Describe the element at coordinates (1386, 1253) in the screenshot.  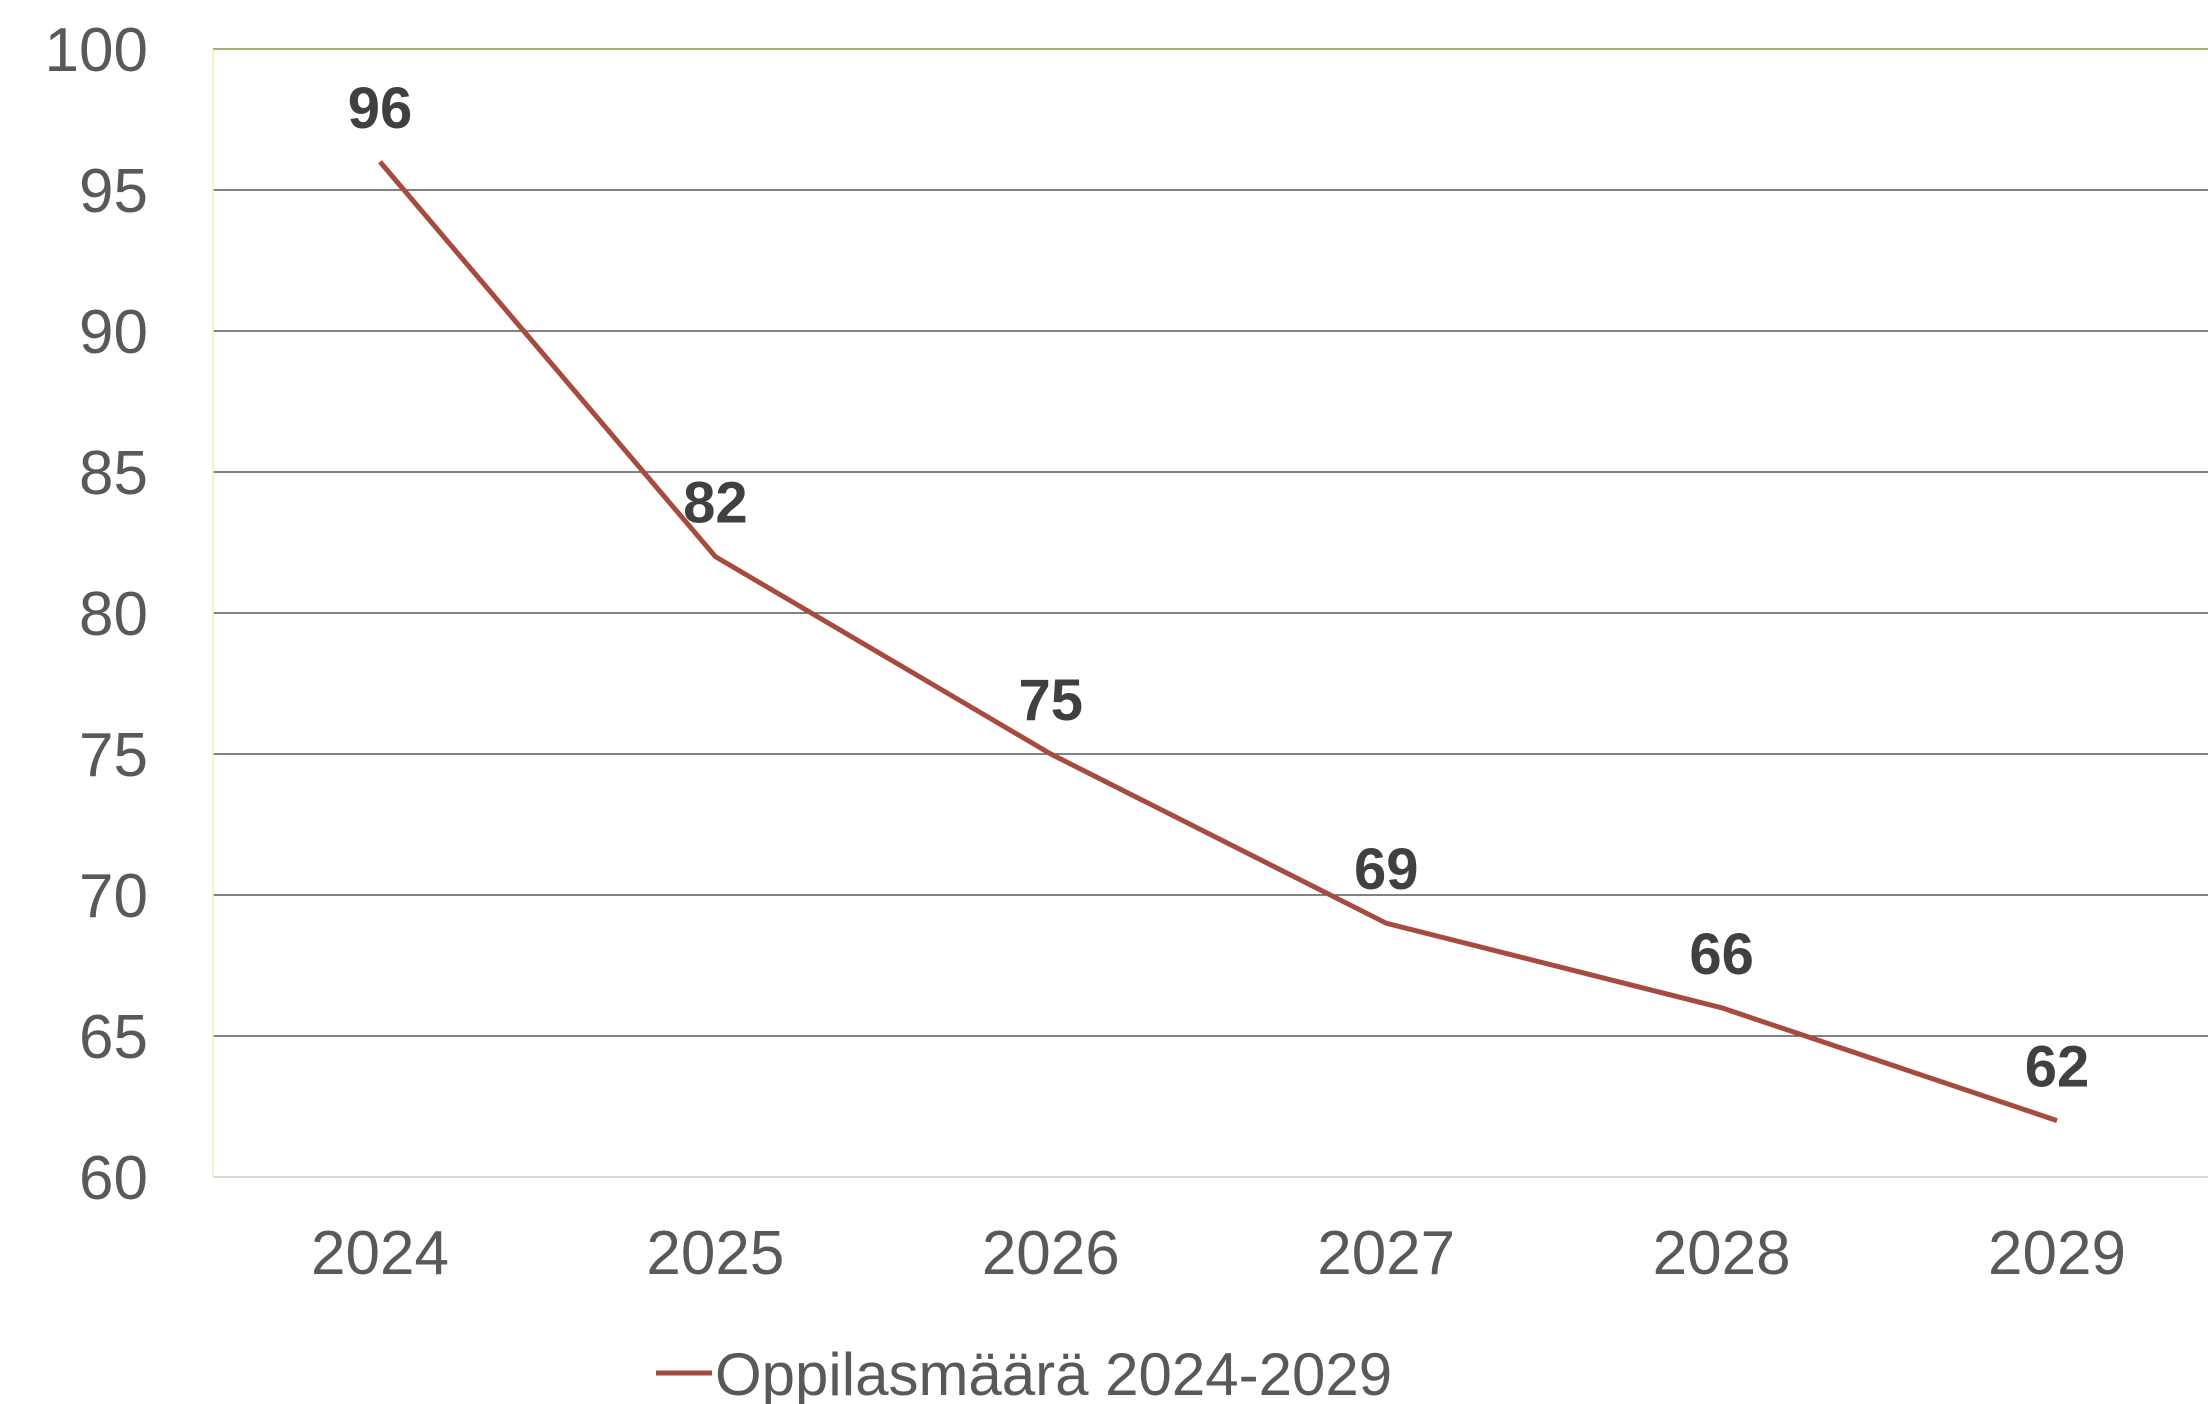
I see `x-tick-label: 2027` at that location.